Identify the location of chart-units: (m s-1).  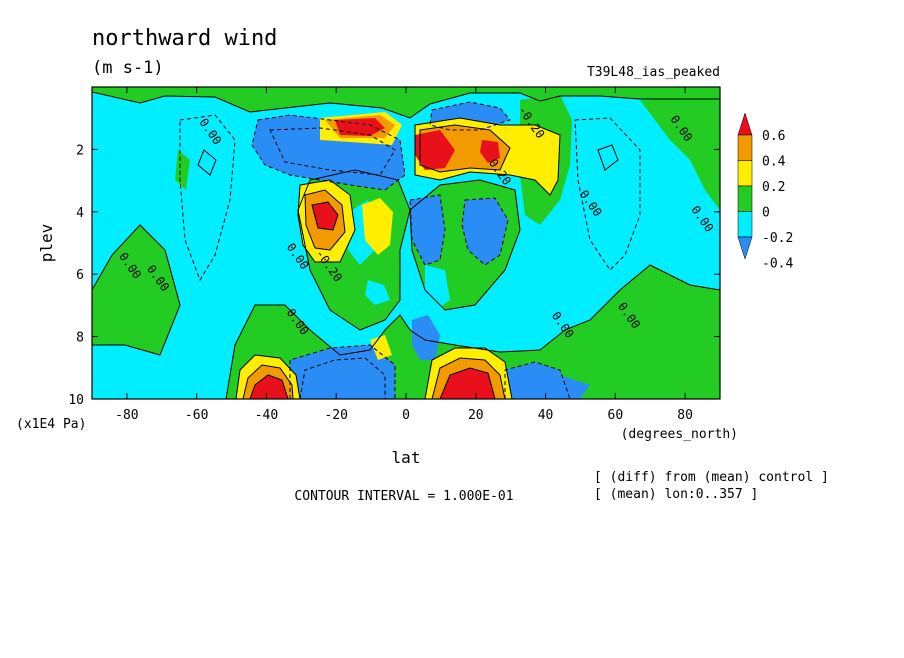
(128, 68).